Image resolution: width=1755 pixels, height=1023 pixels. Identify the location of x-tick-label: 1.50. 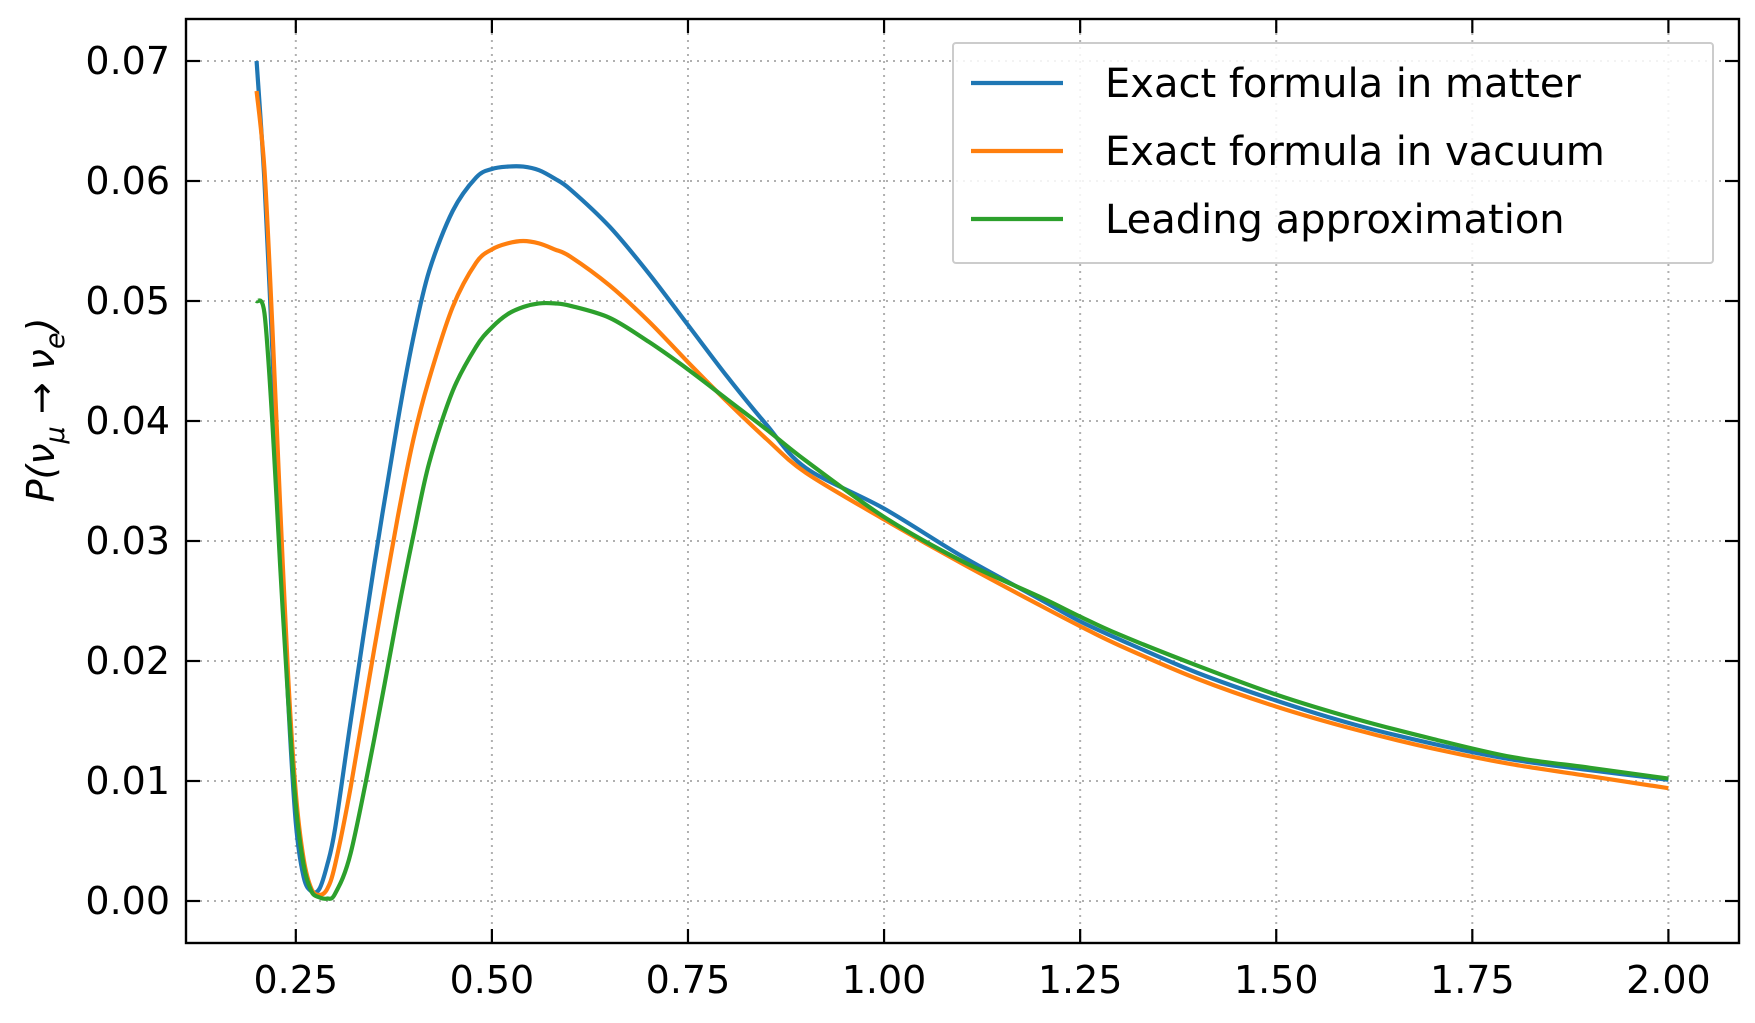
(1276, 980).